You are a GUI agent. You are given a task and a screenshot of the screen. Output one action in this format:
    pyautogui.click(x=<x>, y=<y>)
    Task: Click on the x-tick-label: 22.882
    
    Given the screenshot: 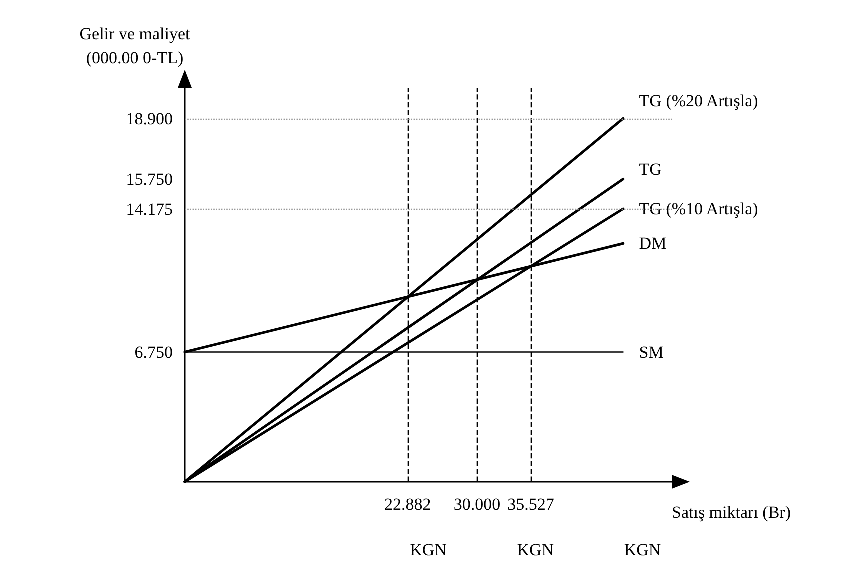 What is the action you would take?
    pyautogui.click(x=408, y=504)
    